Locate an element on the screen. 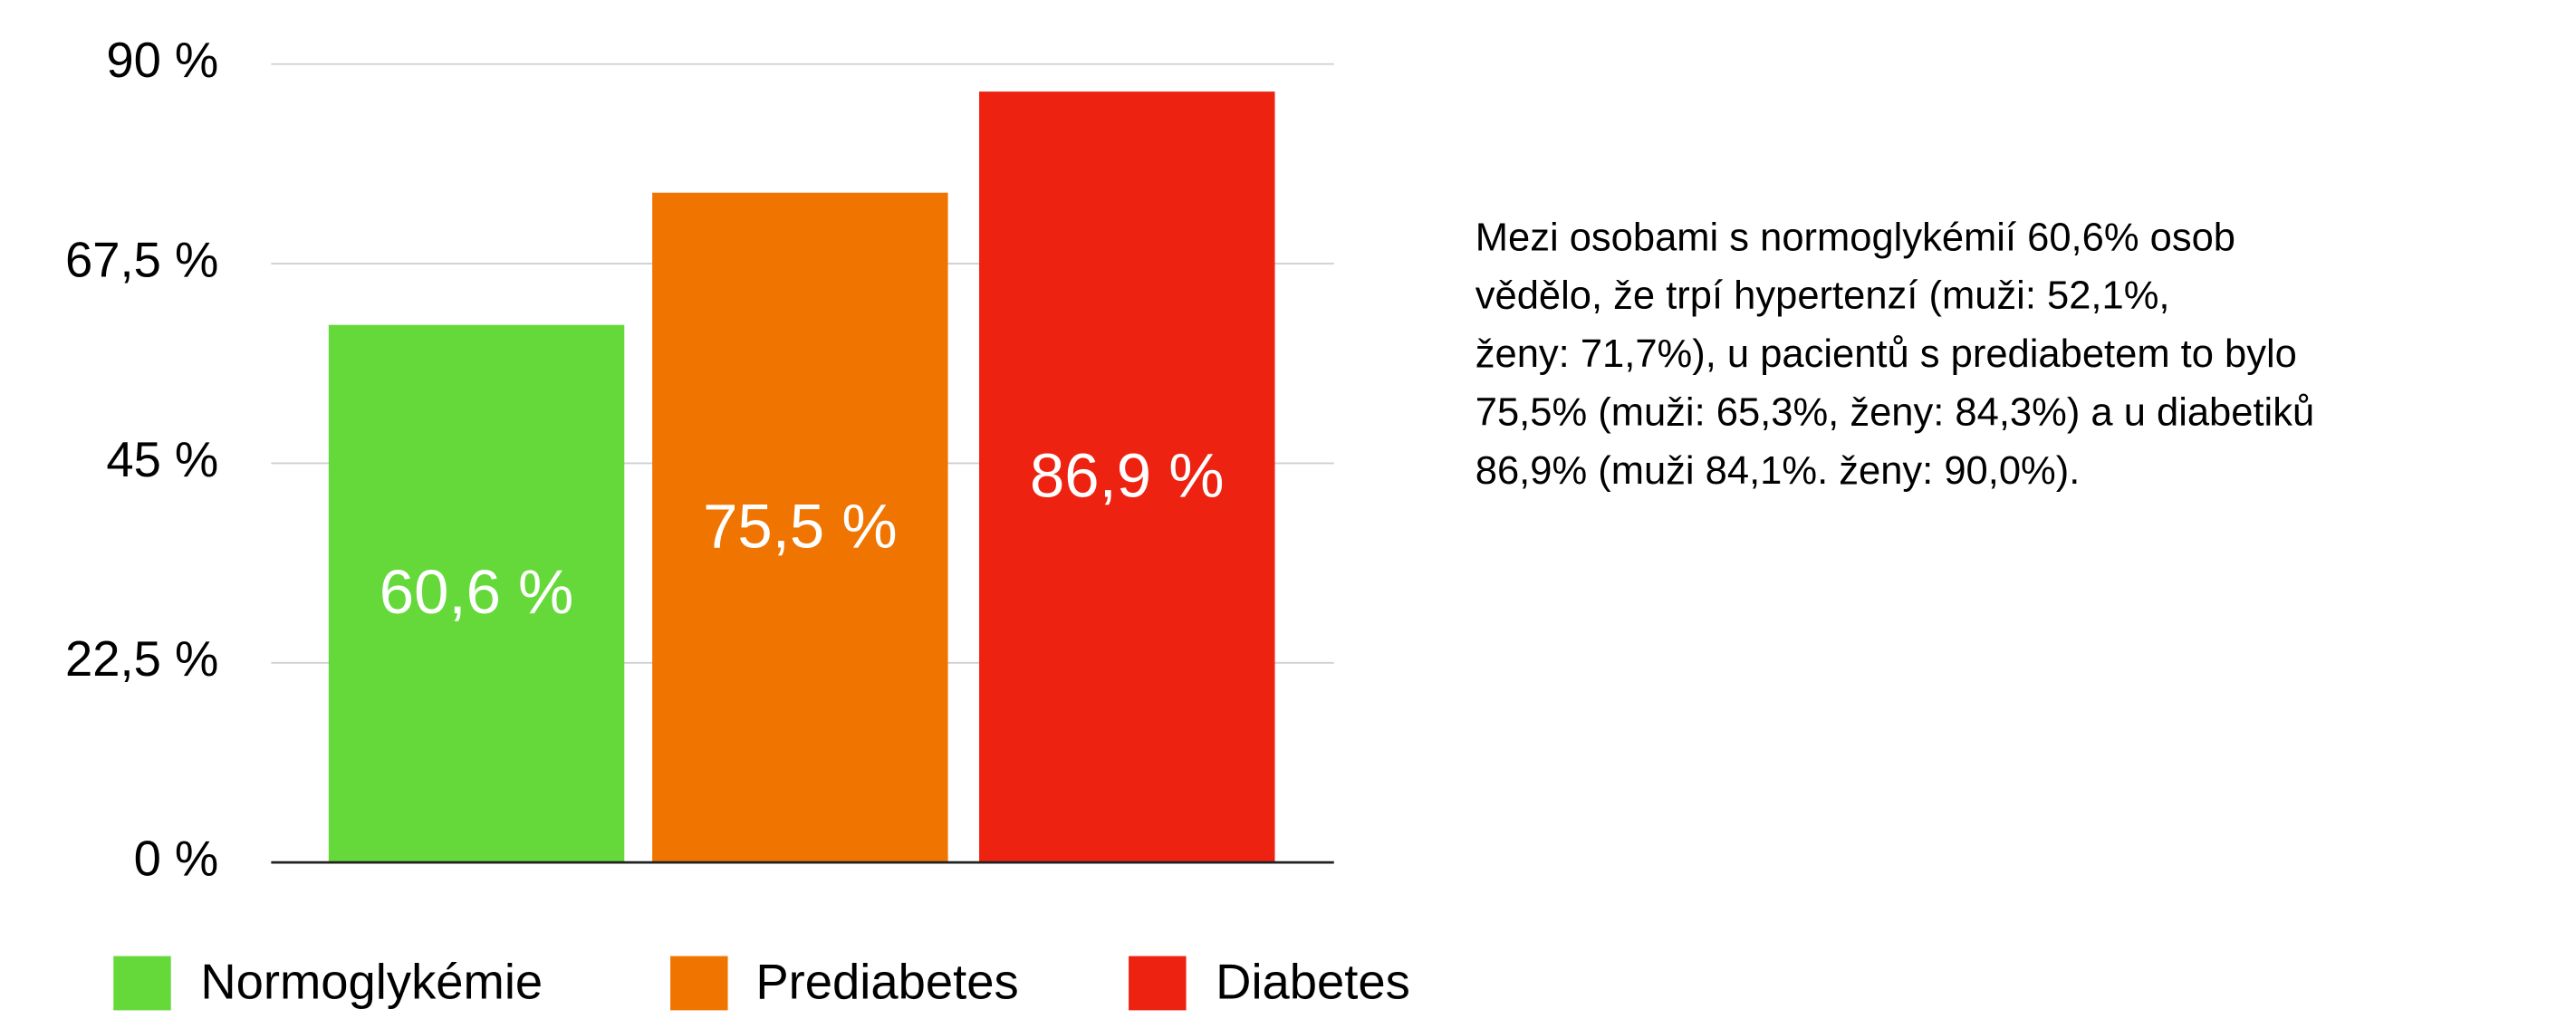 Image resolution: width=2576 pixels, height=1019 pixels. legend-label: Diabetes is located at coordinates (1313, 982).